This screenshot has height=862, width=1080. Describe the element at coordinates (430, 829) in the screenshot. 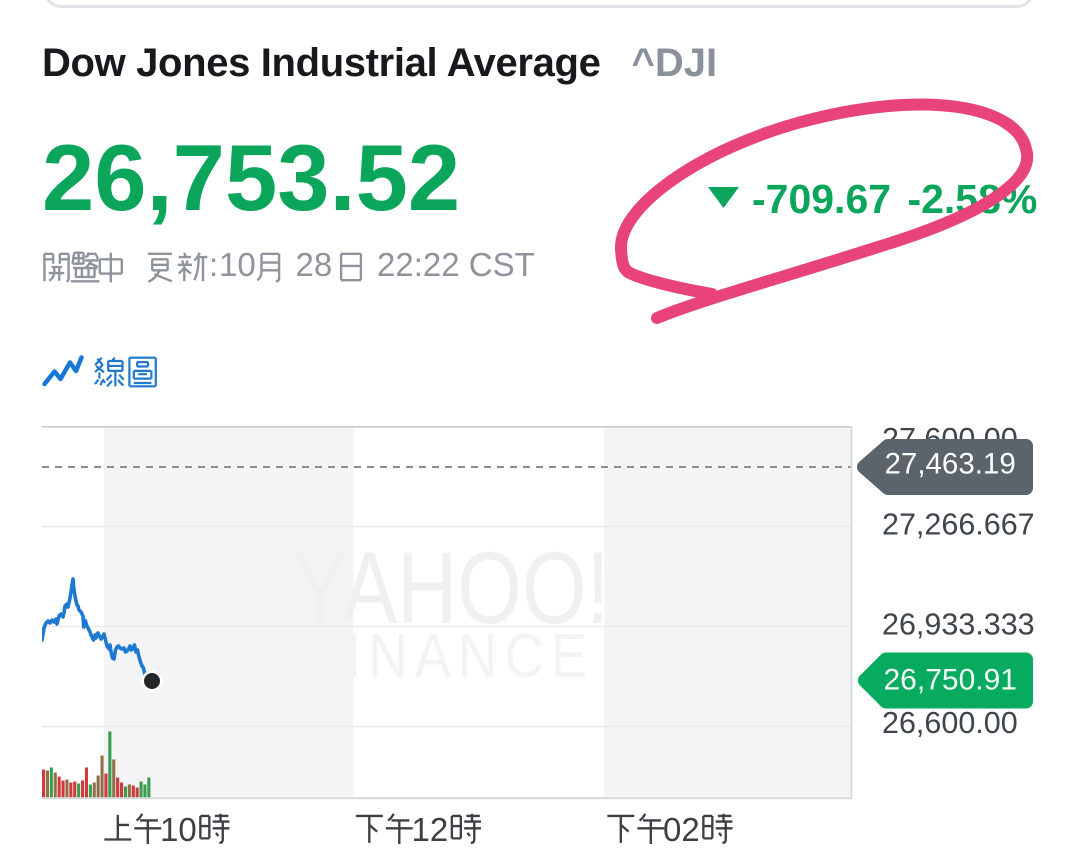

I see `svg-text: 12` at that location.